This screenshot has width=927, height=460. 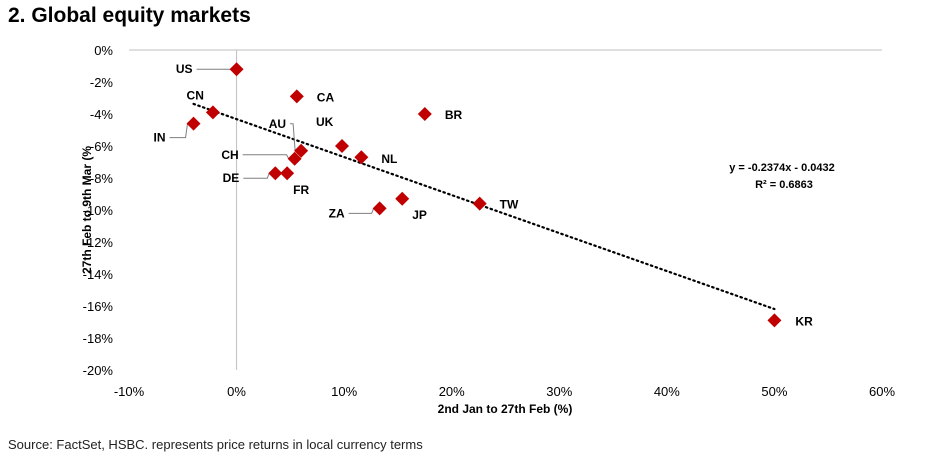 What do you see at coordinates (102, 82) in the screenshot?
I see `y-tick-label: -2%` at bounding box center [102, 82].